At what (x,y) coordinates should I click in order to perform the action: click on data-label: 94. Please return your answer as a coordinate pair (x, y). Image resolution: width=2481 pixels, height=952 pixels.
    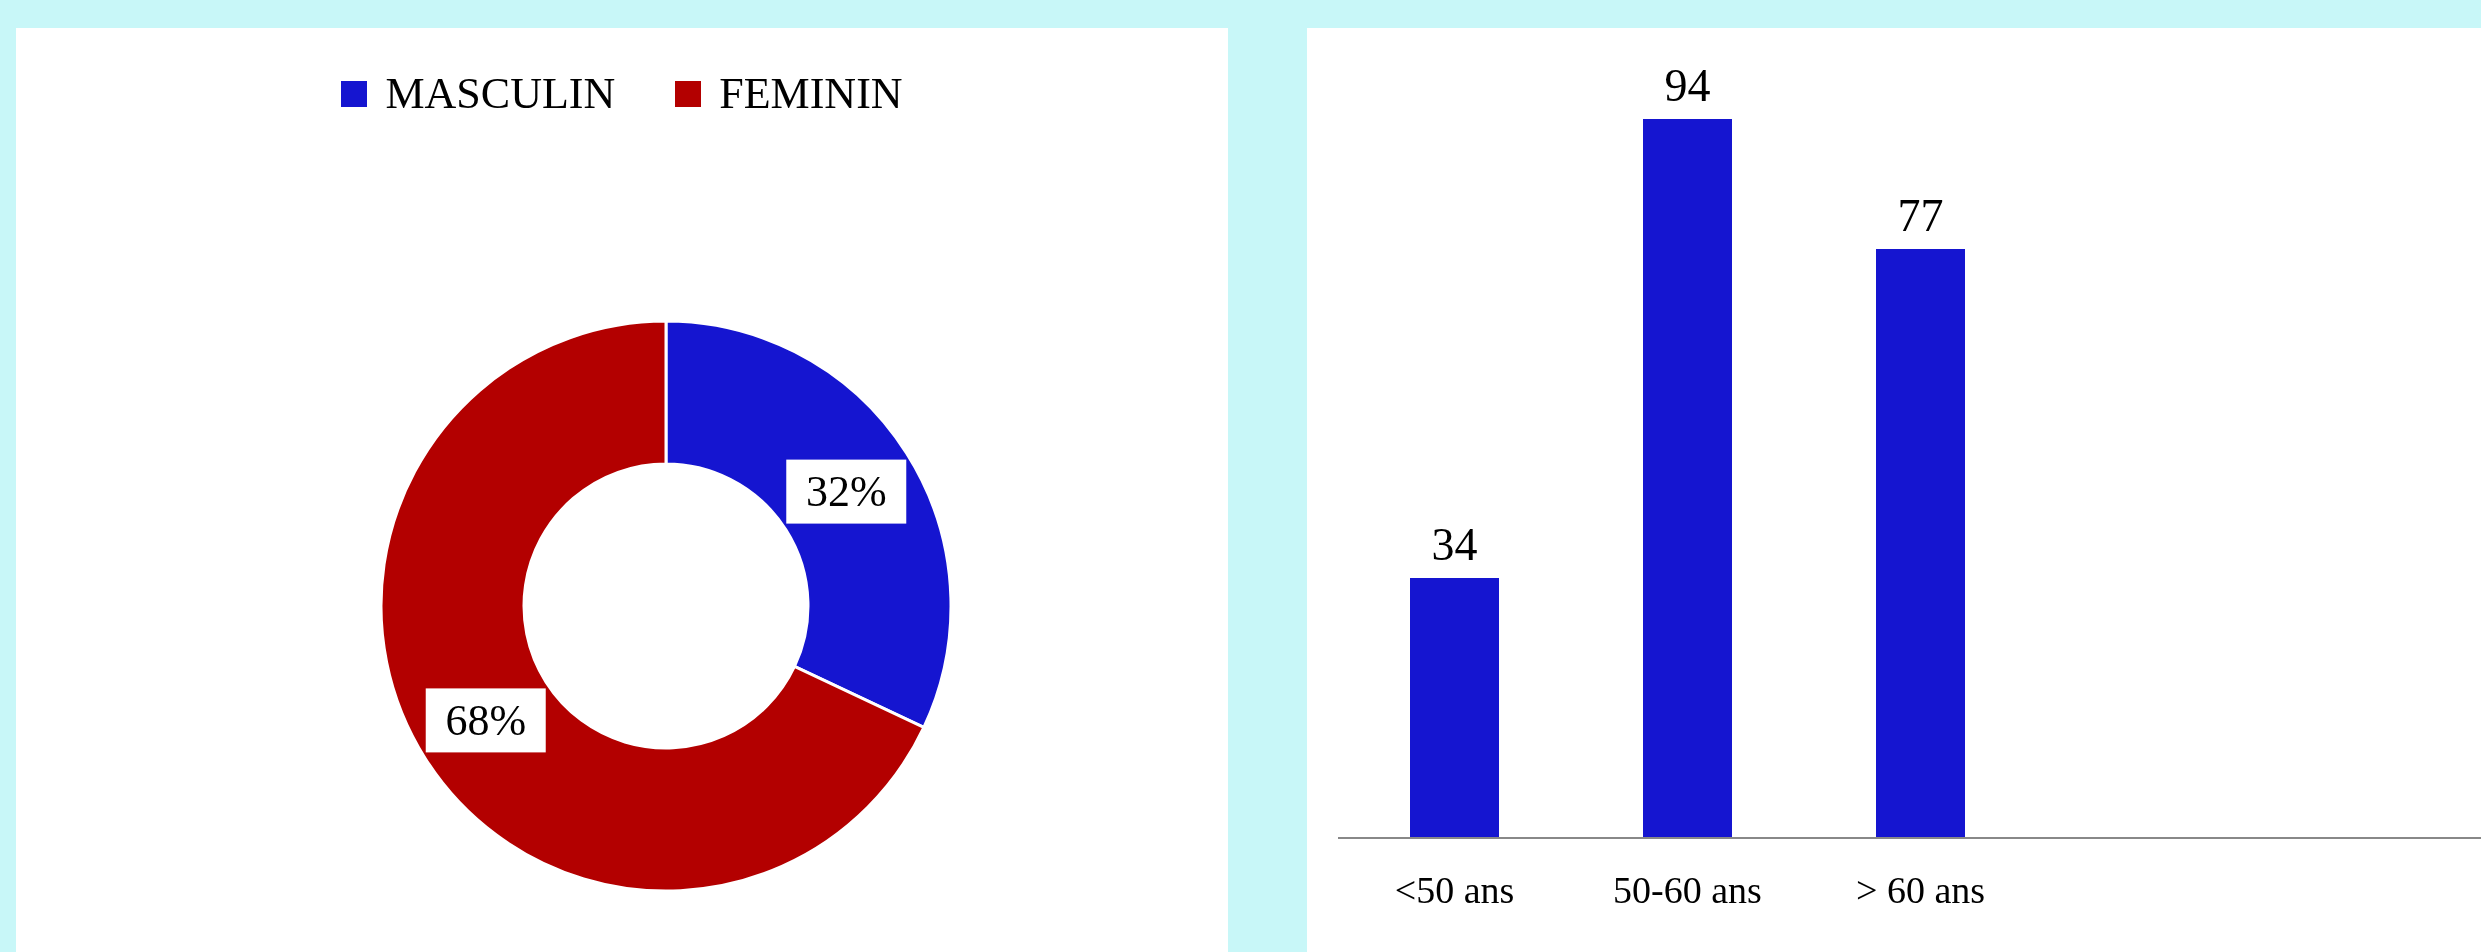
    Looking at the image, I should click on (1687, 85).